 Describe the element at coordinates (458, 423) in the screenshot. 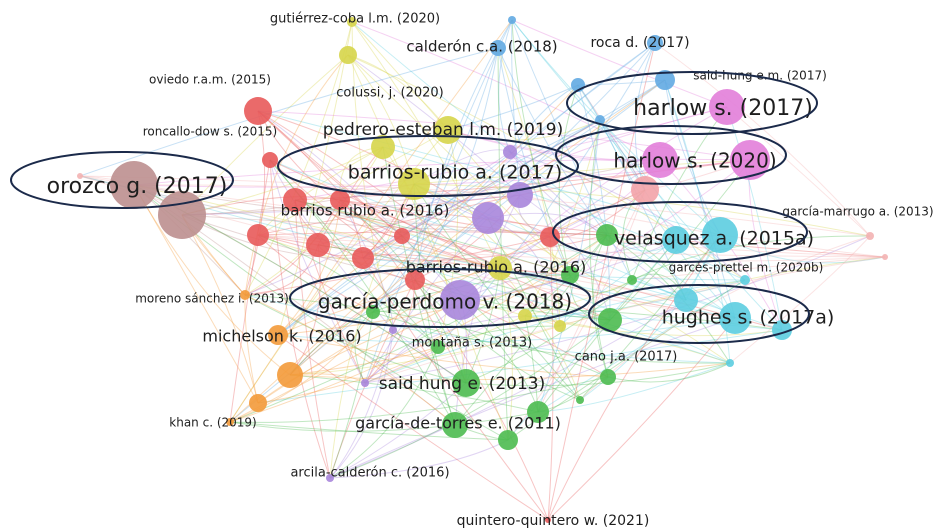

I see `node-label: garcía-de-torres e. (2011)` at that location.